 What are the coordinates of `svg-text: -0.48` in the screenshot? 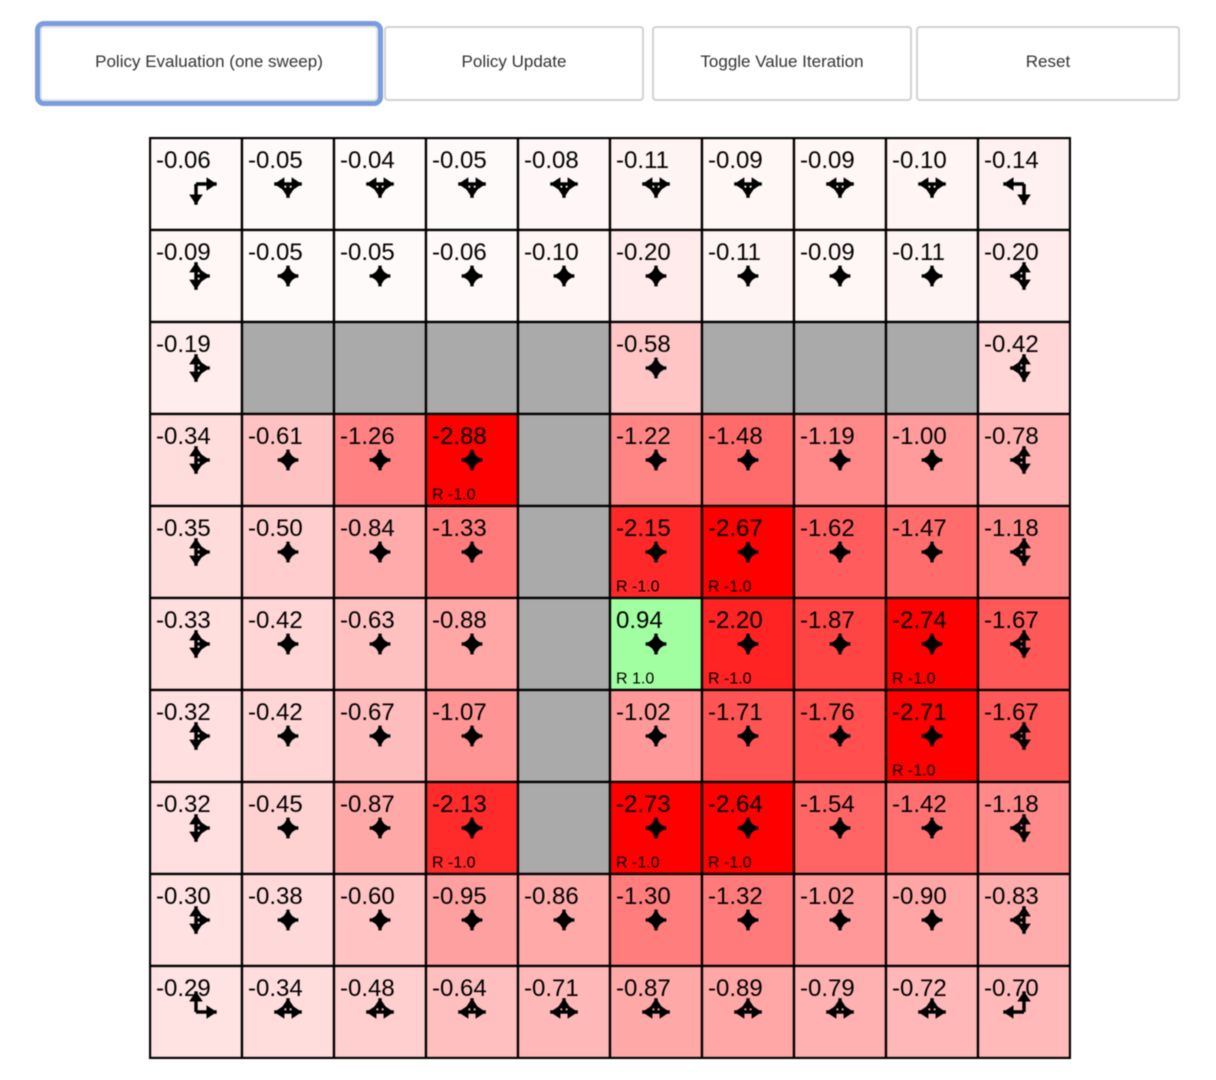 It's located at (367, 988).